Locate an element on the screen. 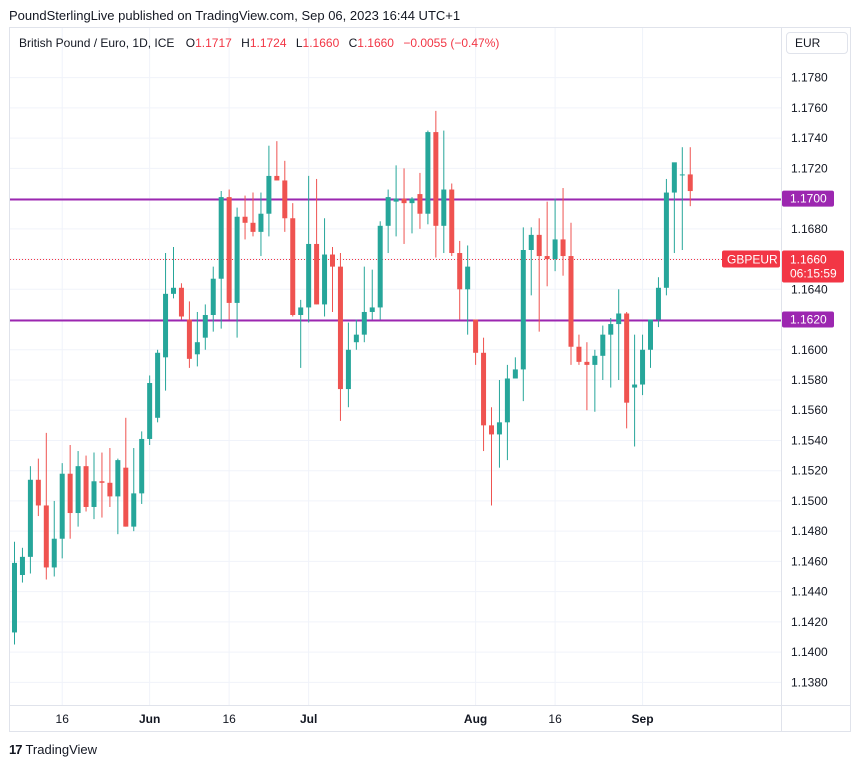  tradingview-logo: 17 TradingView is located at coordinates (53, 749).